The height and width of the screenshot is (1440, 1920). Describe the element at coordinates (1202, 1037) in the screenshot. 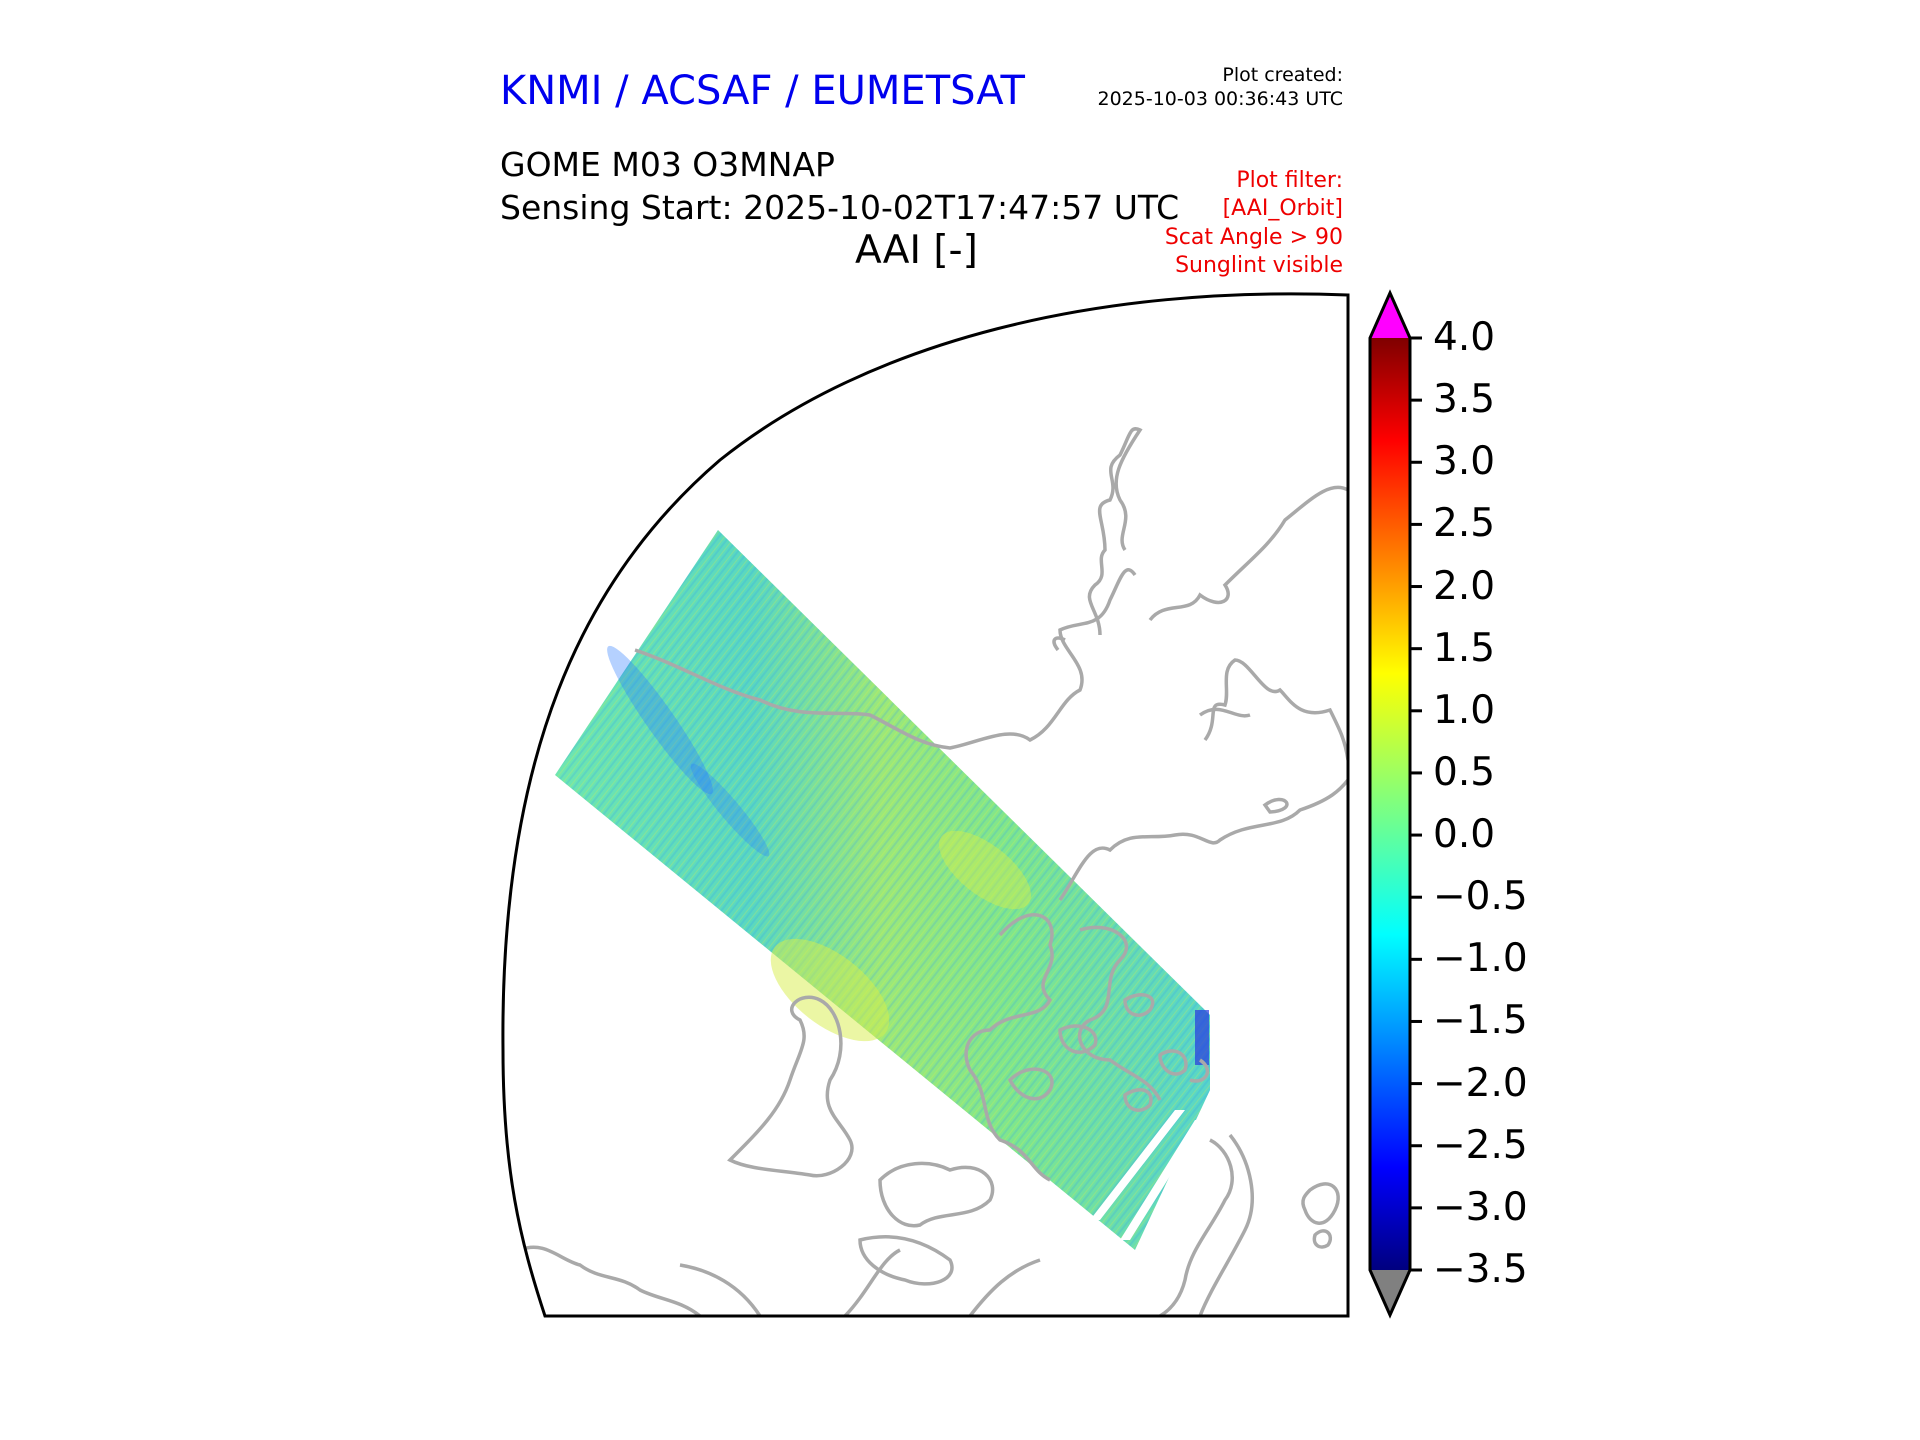

I see `swath-edge-blue` at that location.